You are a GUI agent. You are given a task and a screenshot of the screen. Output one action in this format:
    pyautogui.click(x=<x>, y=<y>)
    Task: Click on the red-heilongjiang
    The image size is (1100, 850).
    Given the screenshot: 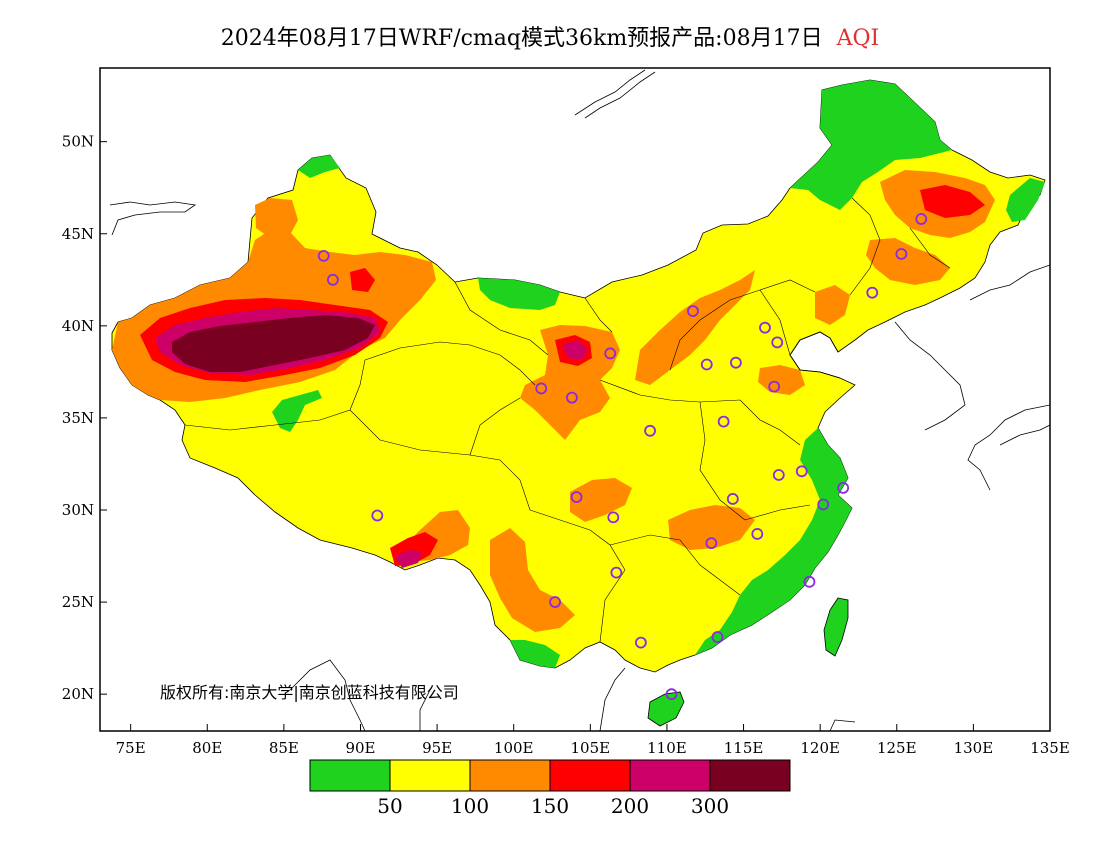 What is the action you would take?
    pyautogui.click(x=952, y=201)
    